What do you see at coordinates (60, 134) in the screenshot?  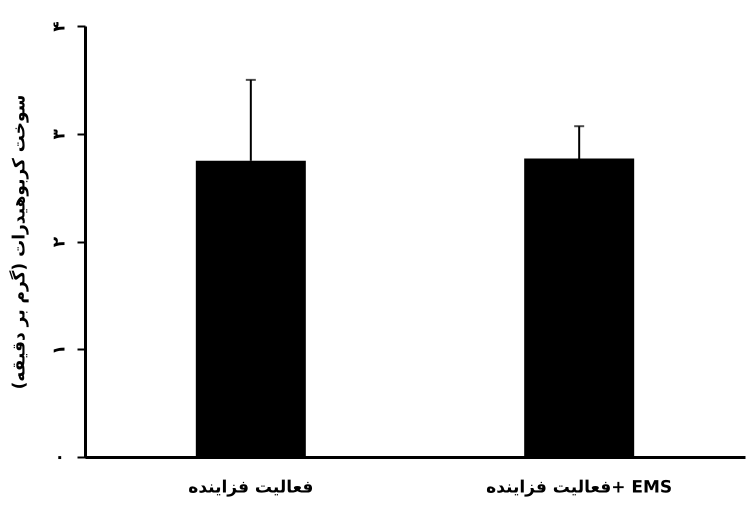 I see `y-tick-label: ۳` at bounding box center [60, 134].